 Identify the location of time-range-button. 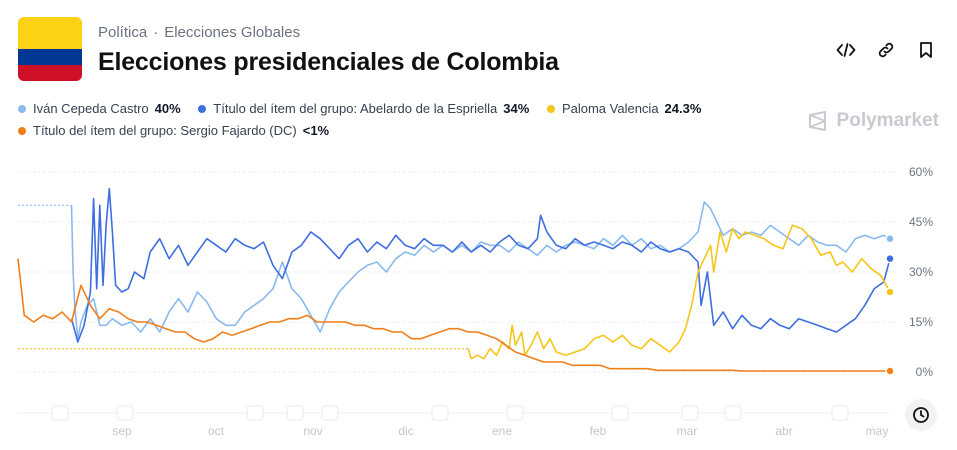
(921, 415).